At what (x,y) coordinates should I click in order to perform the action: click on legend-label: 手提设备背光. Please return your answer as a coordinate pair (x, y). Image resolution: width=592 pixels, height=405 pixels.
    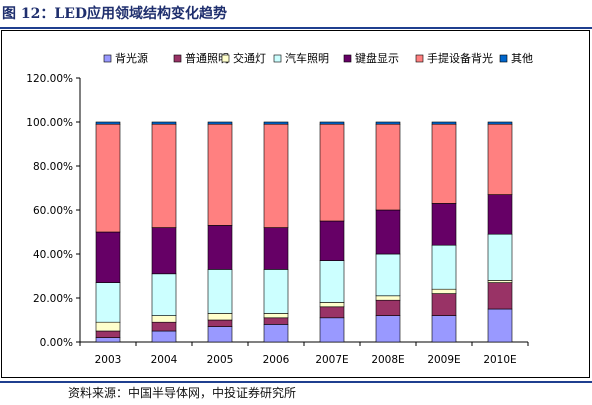
    Looking at the image, I should click on (460, 58).